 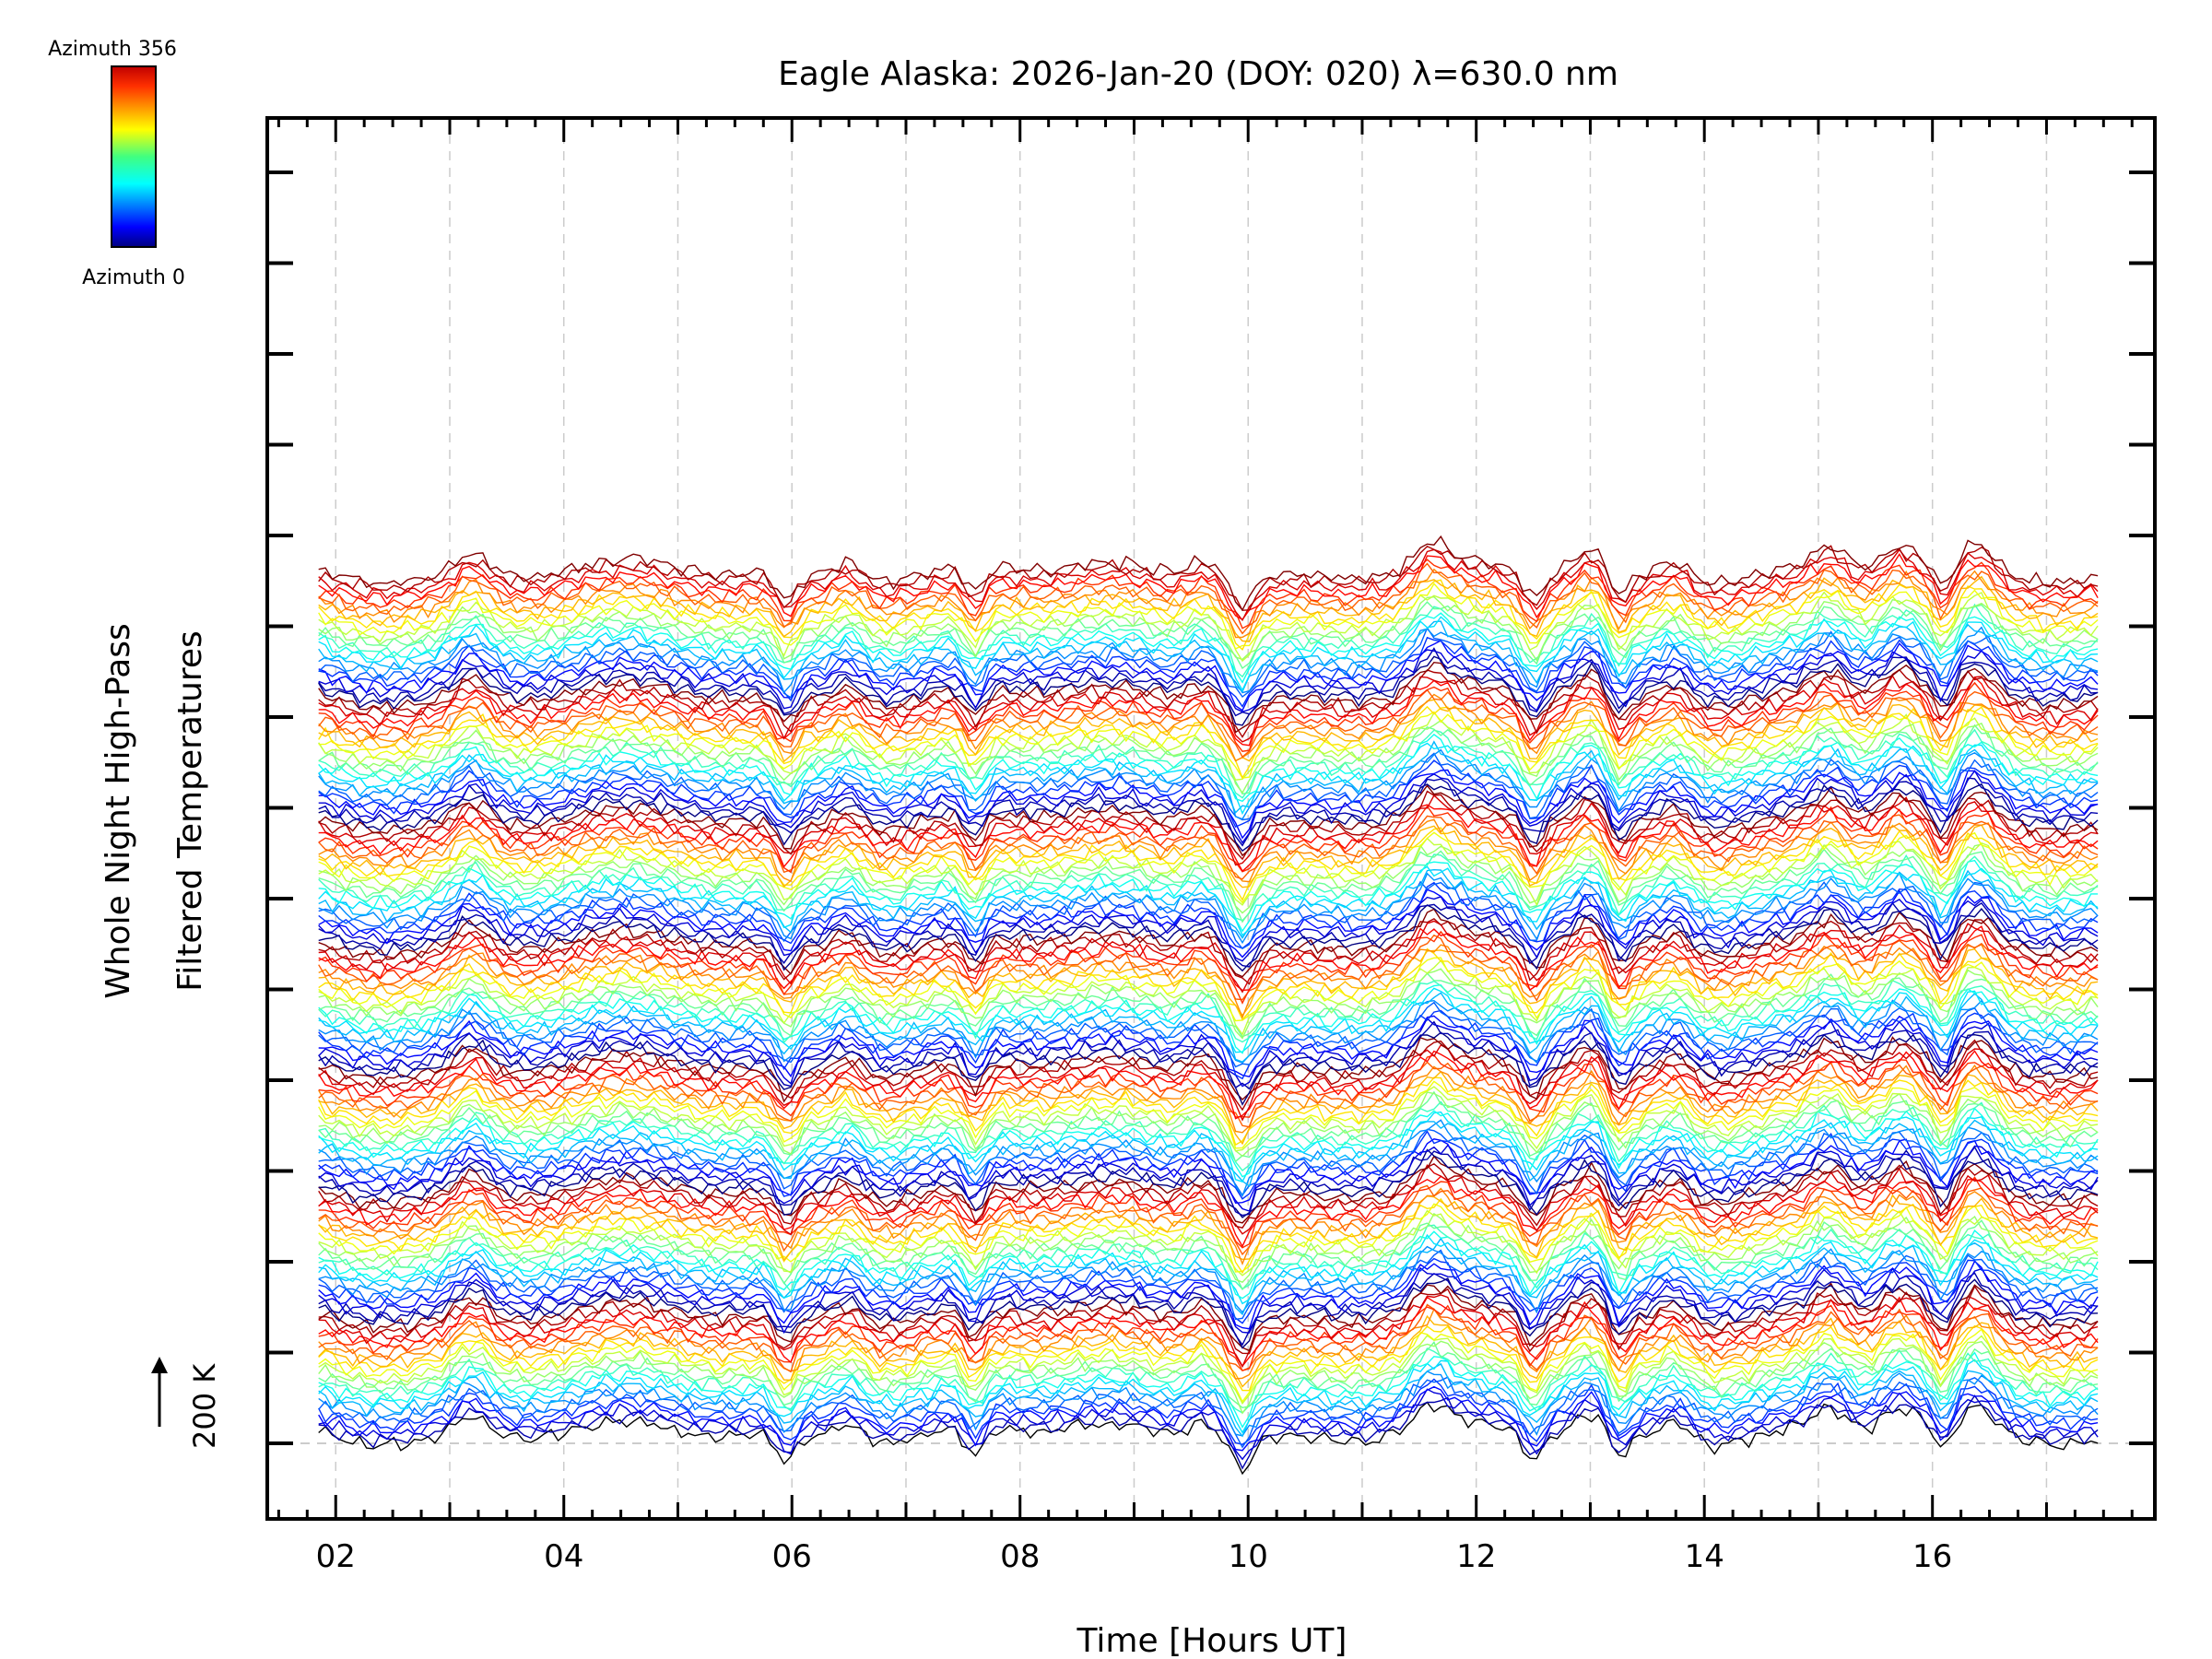 I want to click on x-tick-label-12: 12, so click(x=1476, y=1556).